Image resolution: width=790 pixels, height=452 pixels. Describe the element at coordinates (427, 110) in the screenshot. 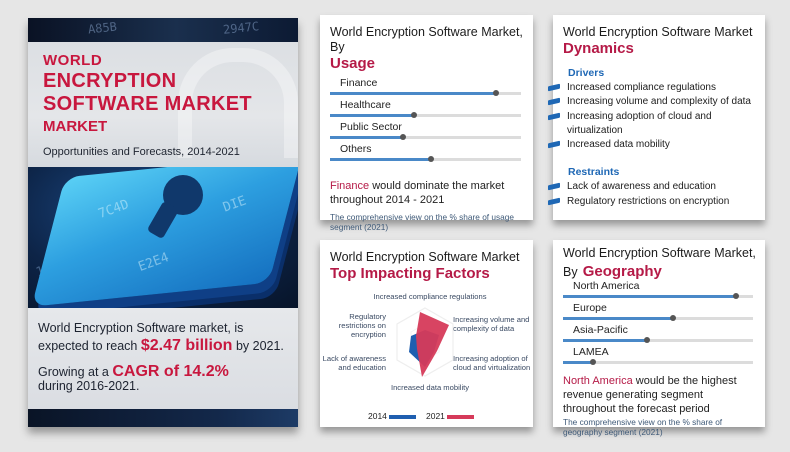

I see `usage-bar-row: Healthcare` at that location.